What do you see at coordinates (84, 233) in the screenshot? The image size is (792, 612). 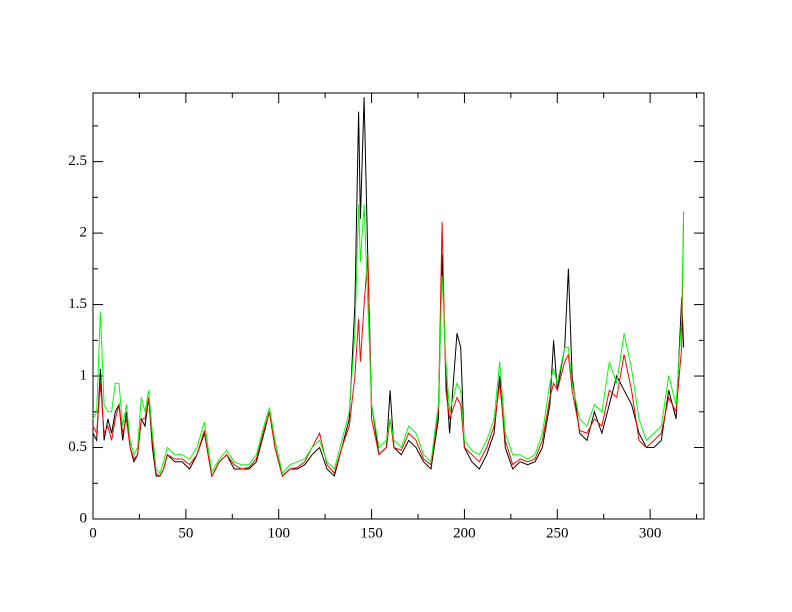 I see `y-tick-label: 2` at bounding box center [84, 233].